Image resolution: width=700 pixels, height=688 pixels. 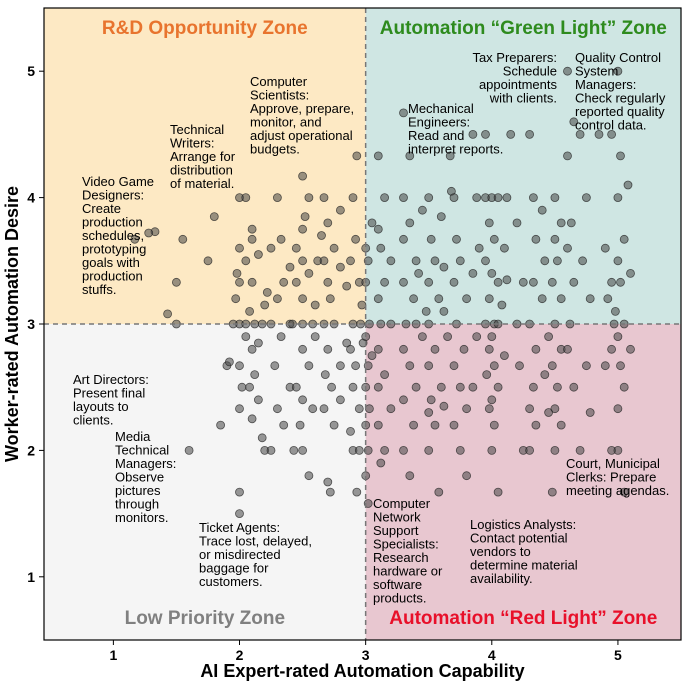 I want to click on annotation-line: Designers:, so click(x=113, y=195).